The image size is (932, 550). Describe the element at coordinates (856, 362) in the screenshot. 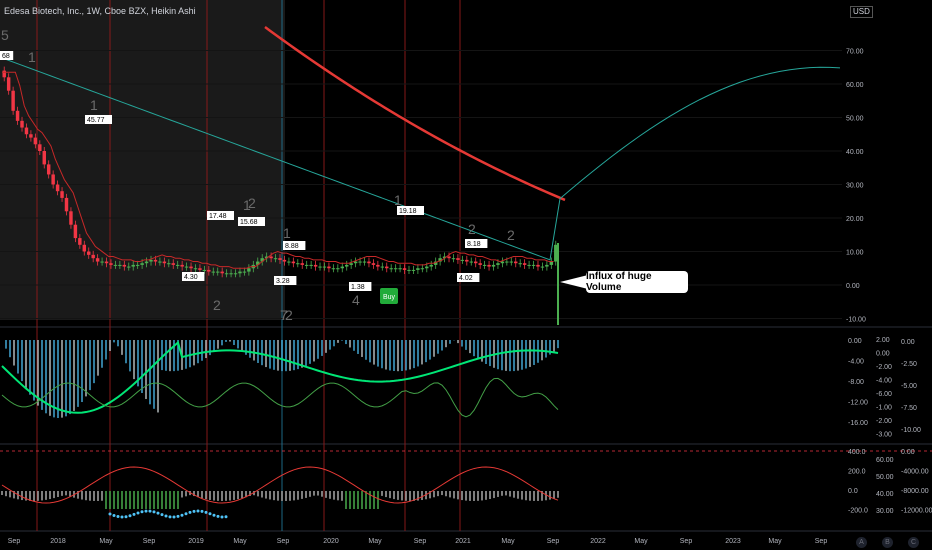

I see `osc1-tick: -4.00` at that location.